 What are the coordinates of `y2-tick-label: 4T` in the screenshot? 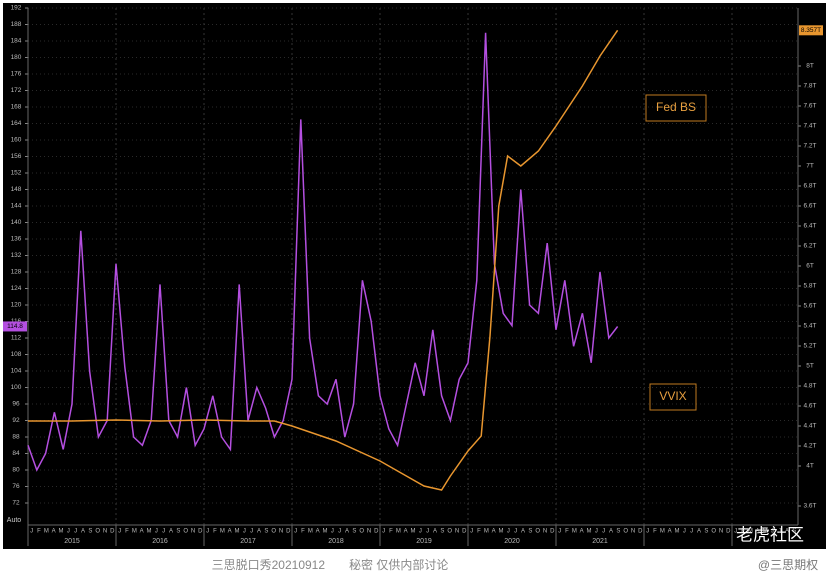 It's located at (810, 466).